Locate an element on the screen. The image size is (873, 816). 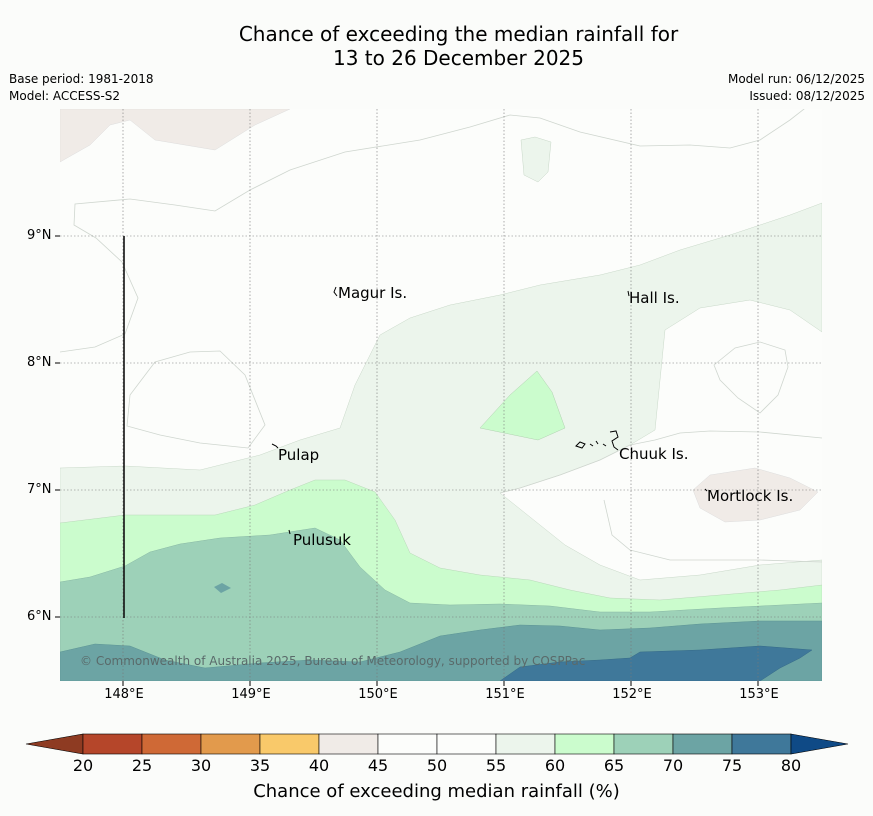
issued-date: Issued: 08/12/2025 is located at coordinates (807, 96).